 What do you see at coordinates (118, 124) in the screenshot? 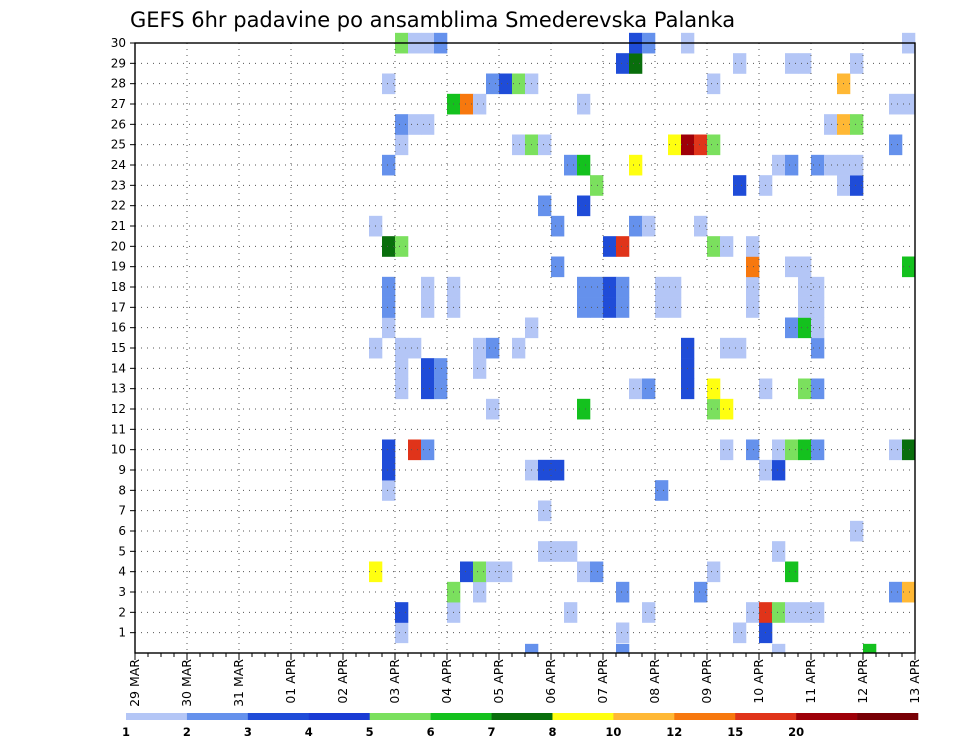
I see `y-tick-label: 26` at bounding box center [118, 124].